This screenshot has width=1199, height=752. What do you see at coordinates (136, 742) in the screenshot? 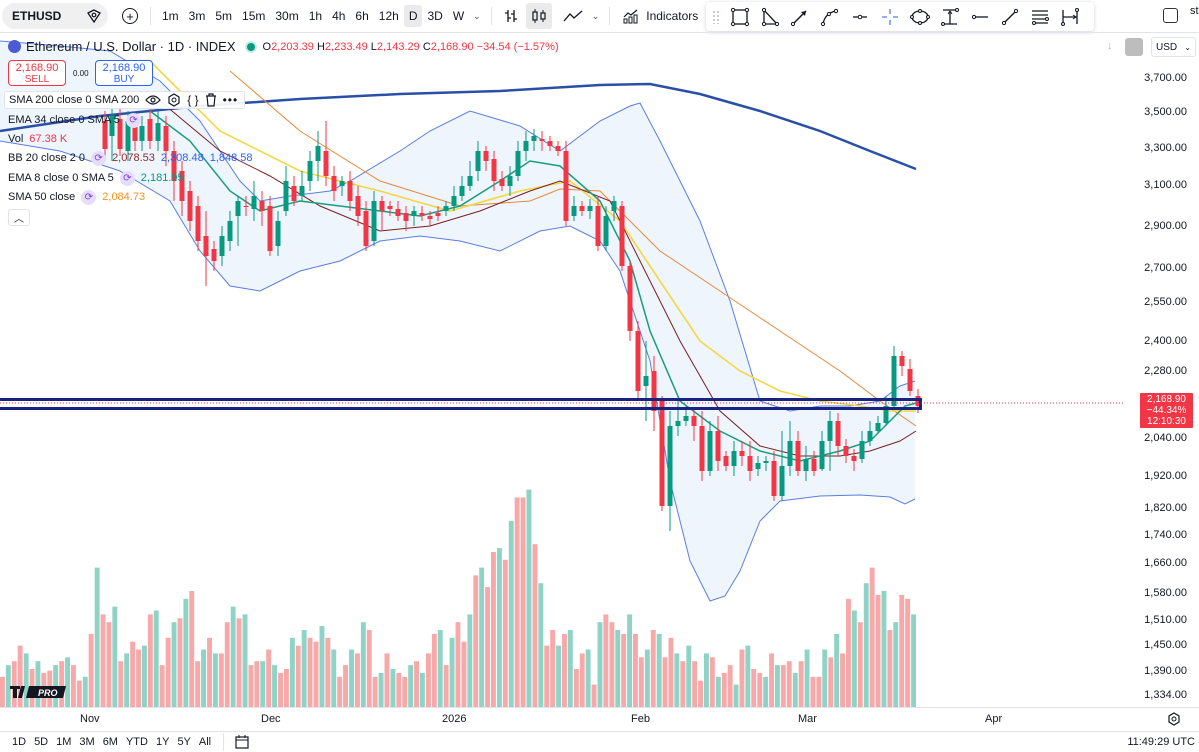
I see `range-ytd: YTD` at bounding box center [136, 742].